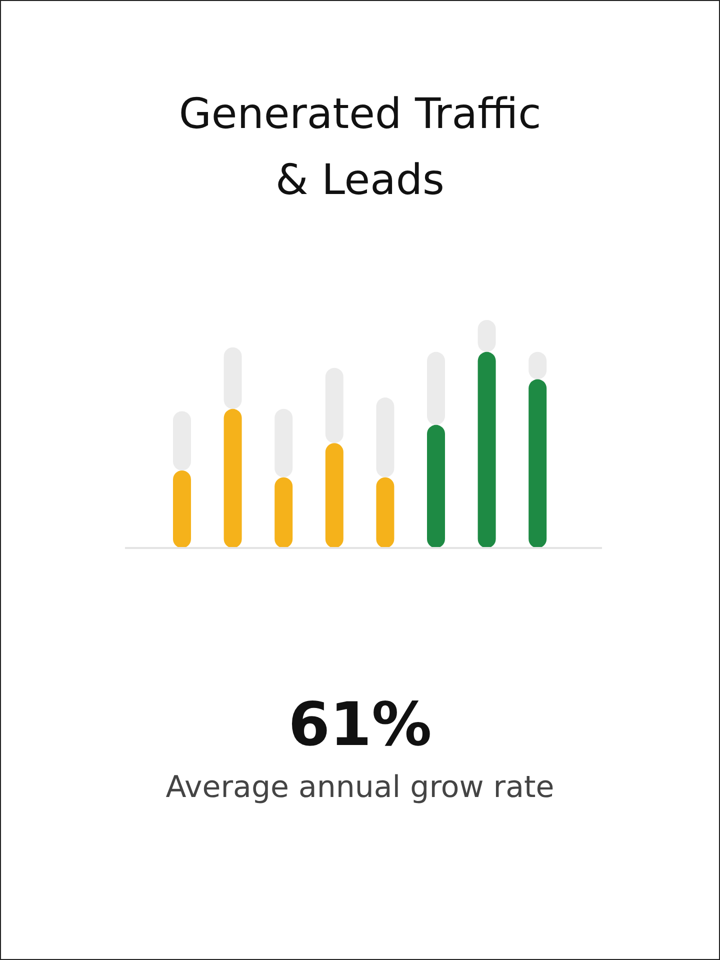  What do you see at coordinates (360, 146) in the screenshot?
I see `chart-title: Generated Traffic & Leads` at bounding box center [360, 146].